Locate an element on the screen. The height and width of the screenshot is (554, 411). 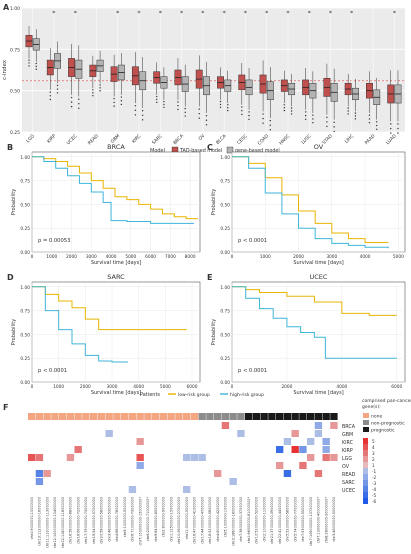
heatmap-column-label: chr17:44000000-47000000 is located at coordinates (202, 520).